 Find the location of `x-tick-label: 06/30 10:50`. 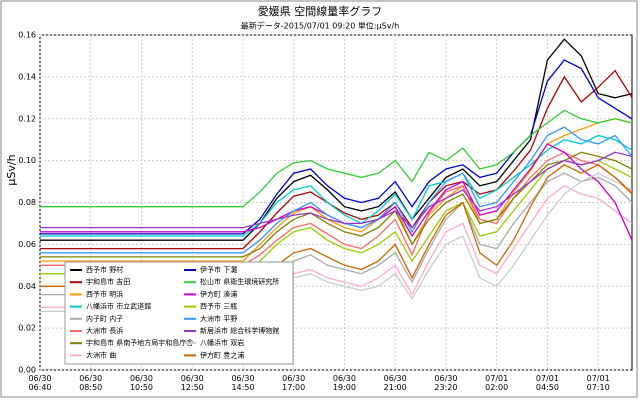

x-tick-label: 06/30 10:50 is located at coordinates (141, 383).